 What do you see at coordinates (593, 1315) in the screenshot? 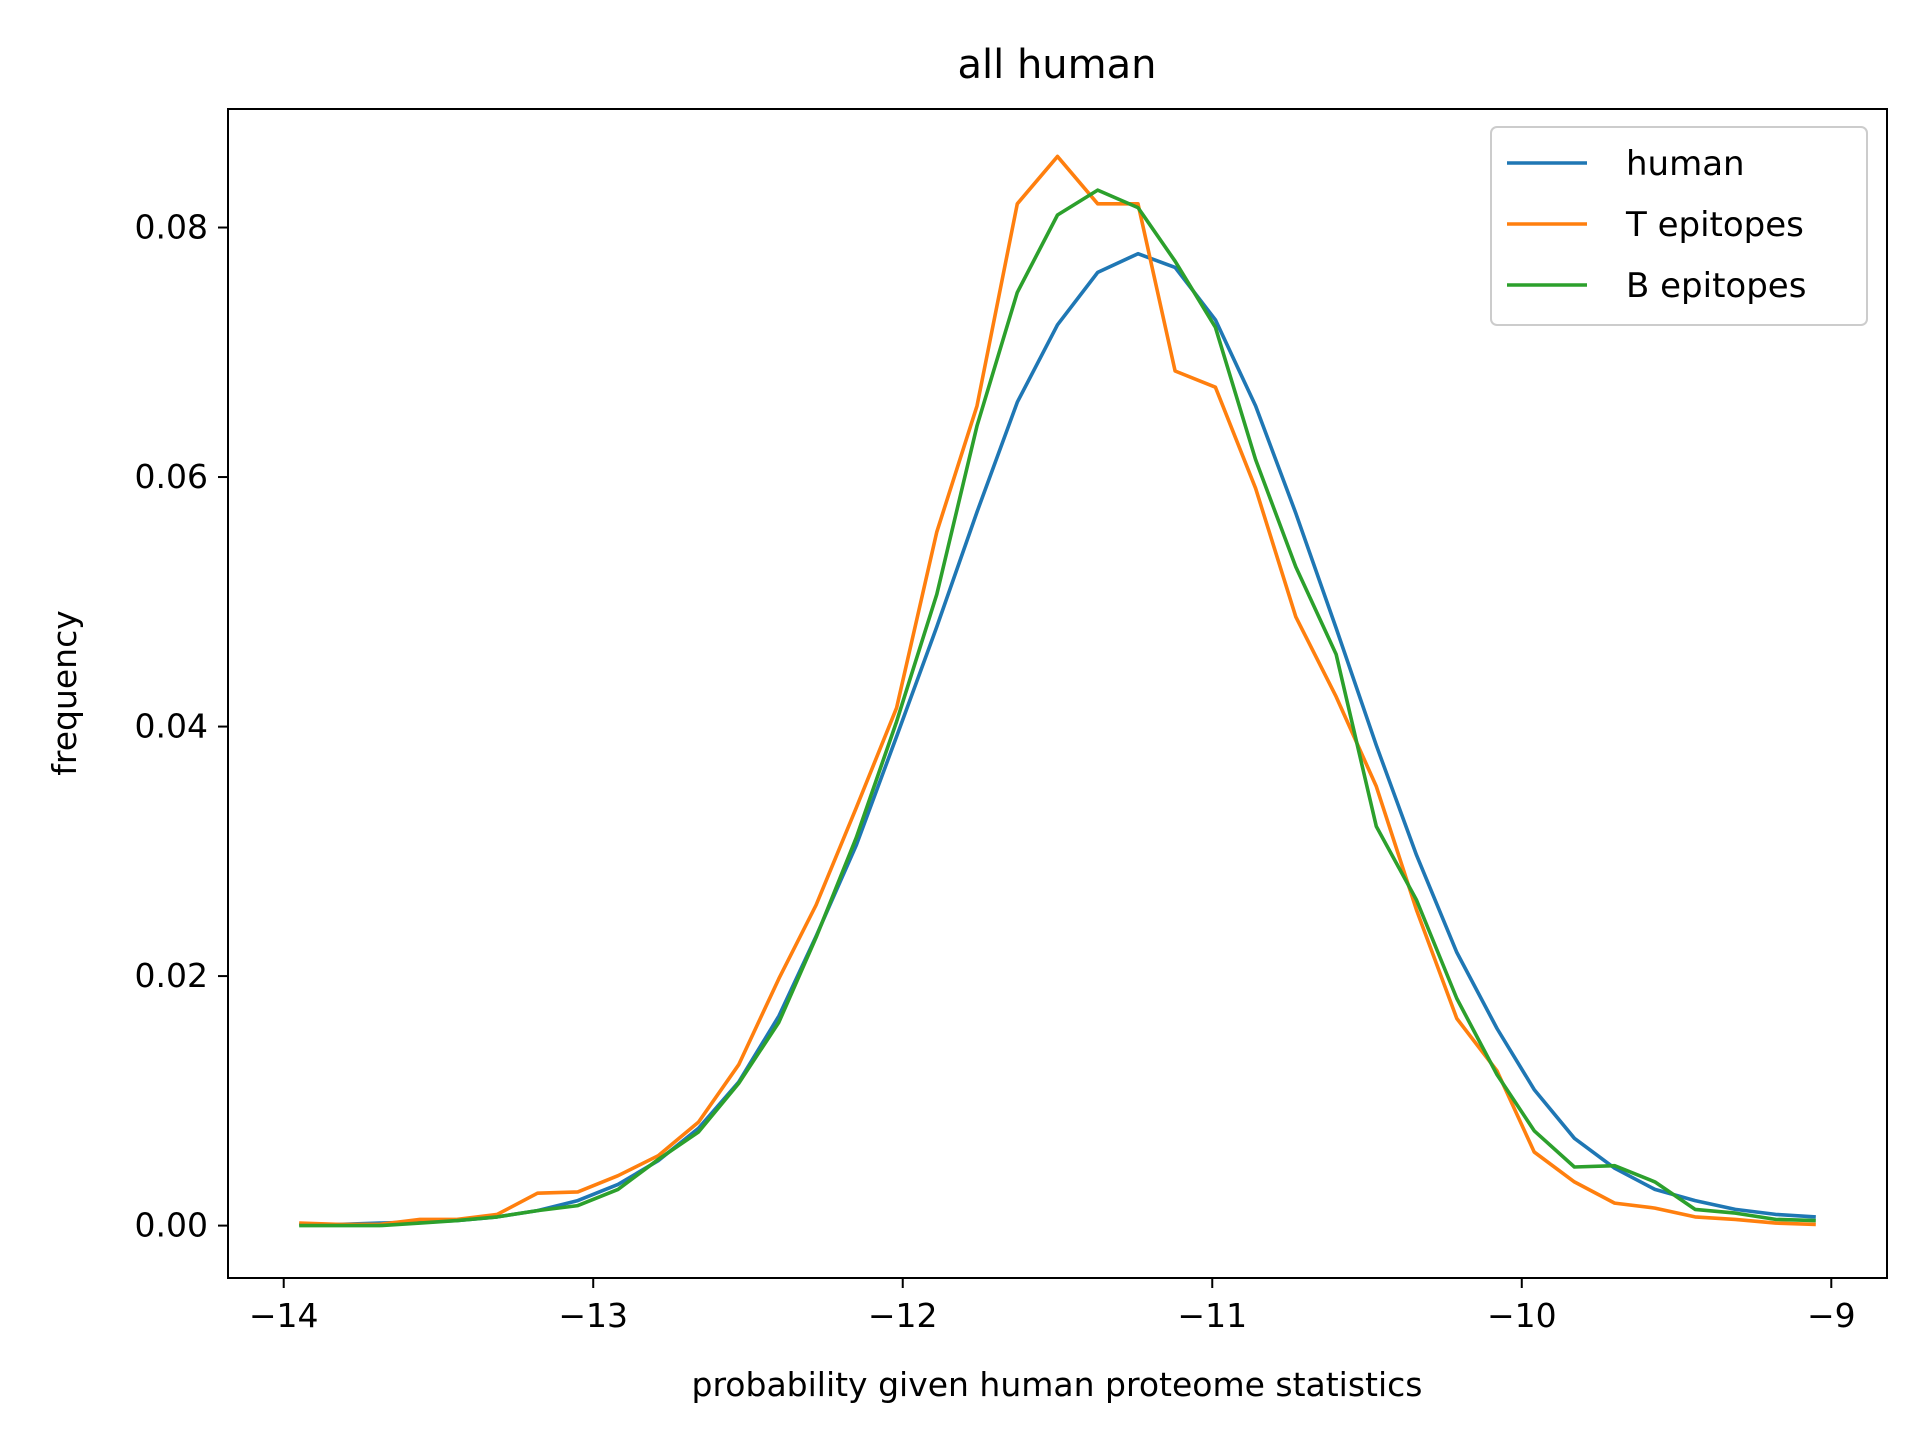
I see `x-tick-label: −13` at bounding box center [593, 1315].